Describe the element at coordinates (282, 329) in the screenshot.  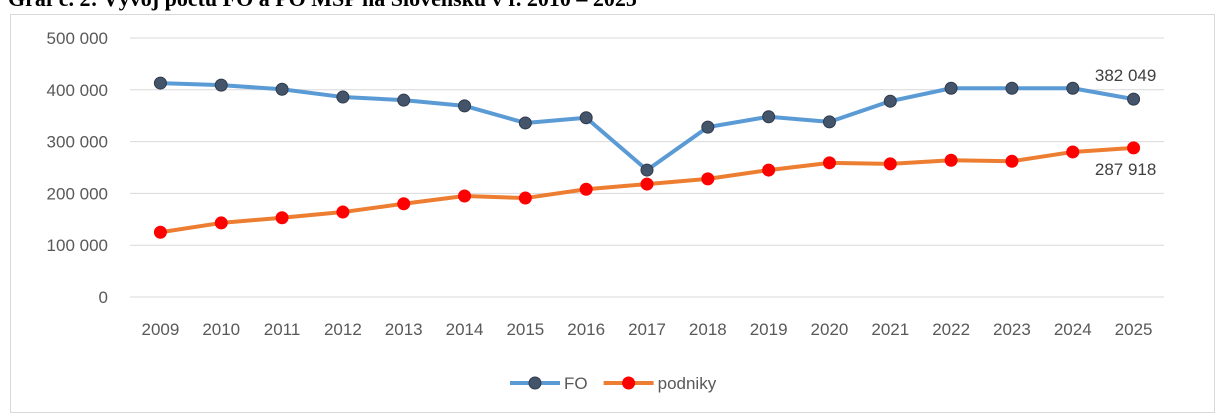
I see `x-tick-label: 2011` at that location.